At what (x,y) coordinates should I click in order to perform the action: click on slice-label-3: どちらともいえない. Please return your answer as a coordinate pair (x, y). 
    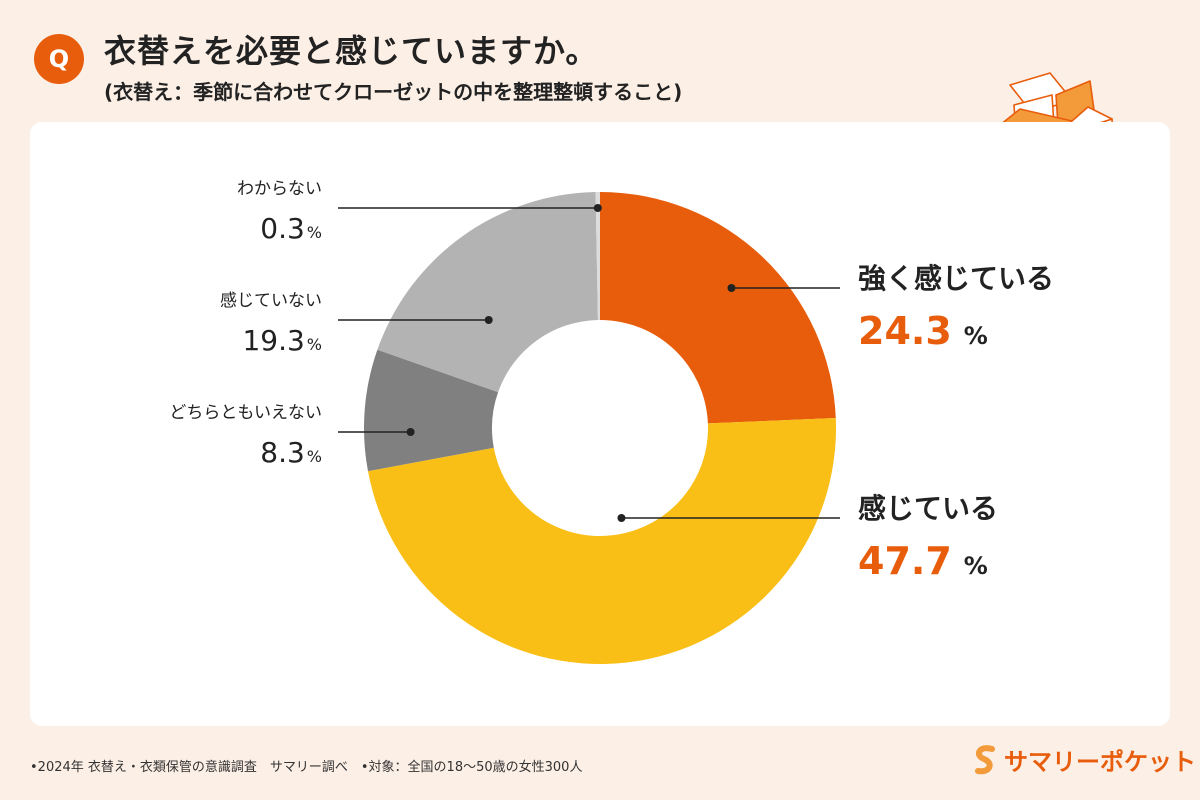
    Looking at the image, I should click on (245, 413).